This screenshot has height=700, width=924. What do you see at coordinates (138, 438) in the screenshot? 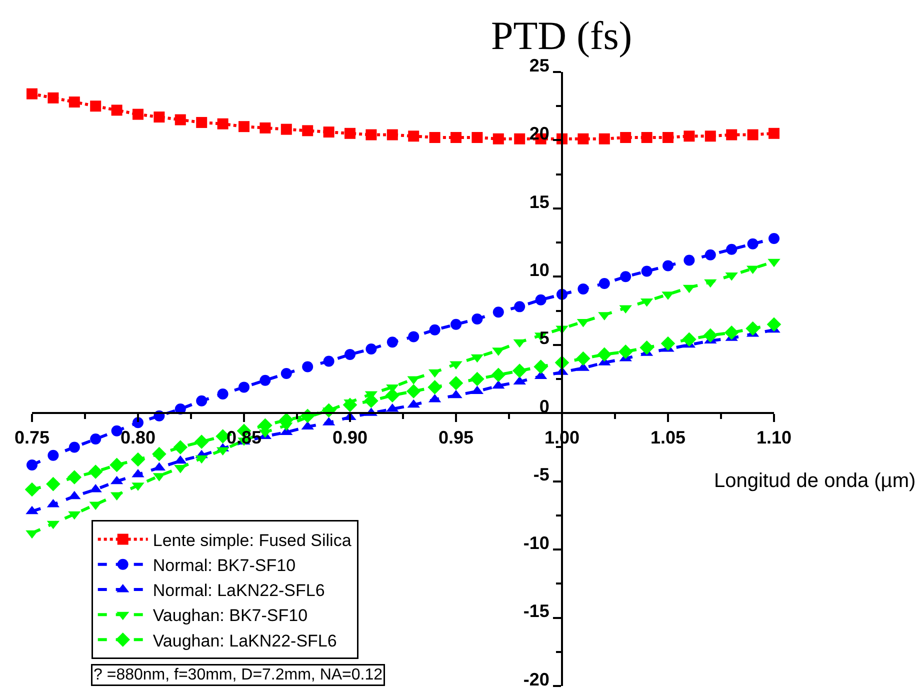
I see `x-tick-label: 0.80` at bounding box center [138, 438].